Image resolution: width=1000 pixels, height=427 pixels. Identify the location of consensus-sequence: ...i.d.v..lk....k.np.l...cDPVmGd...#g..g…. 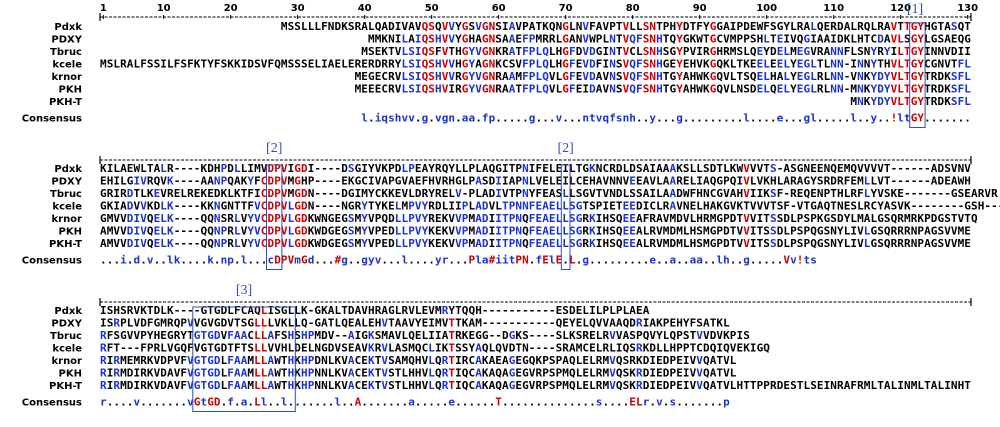
(458, 260).